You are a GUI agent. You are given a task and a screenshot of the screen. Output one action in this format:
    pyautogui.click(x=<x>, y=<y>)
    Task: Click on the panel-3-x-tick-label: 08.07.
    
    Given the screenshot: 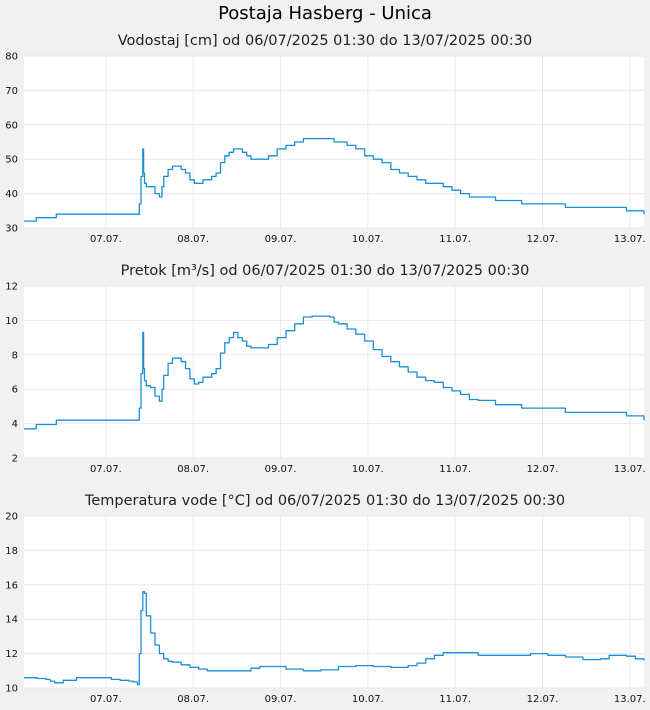 What is the action you would take?
    pyautogui.click(x=193, y=699)
    